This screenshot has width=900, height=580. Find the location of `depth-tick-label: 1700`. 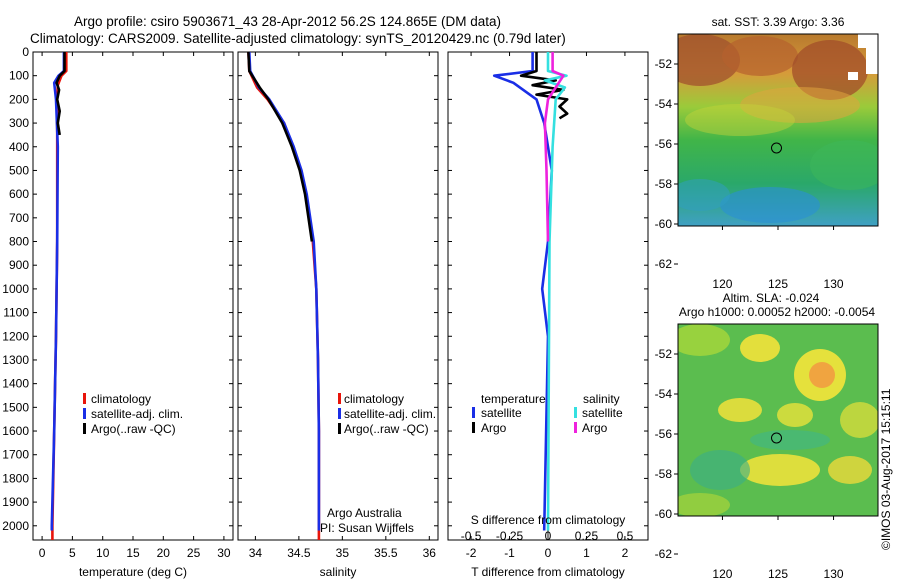

depth-tick-label: 1700 is located at coordinates (15, 455).